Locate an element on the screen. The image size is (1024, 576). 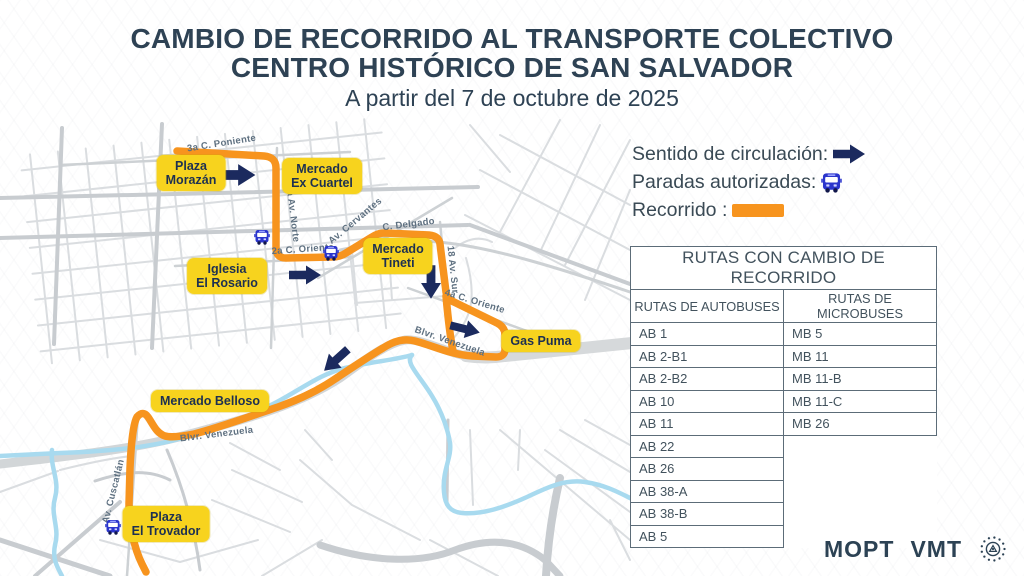
street-label: Av. Cuscatlán is located at coordinates (113, 491).